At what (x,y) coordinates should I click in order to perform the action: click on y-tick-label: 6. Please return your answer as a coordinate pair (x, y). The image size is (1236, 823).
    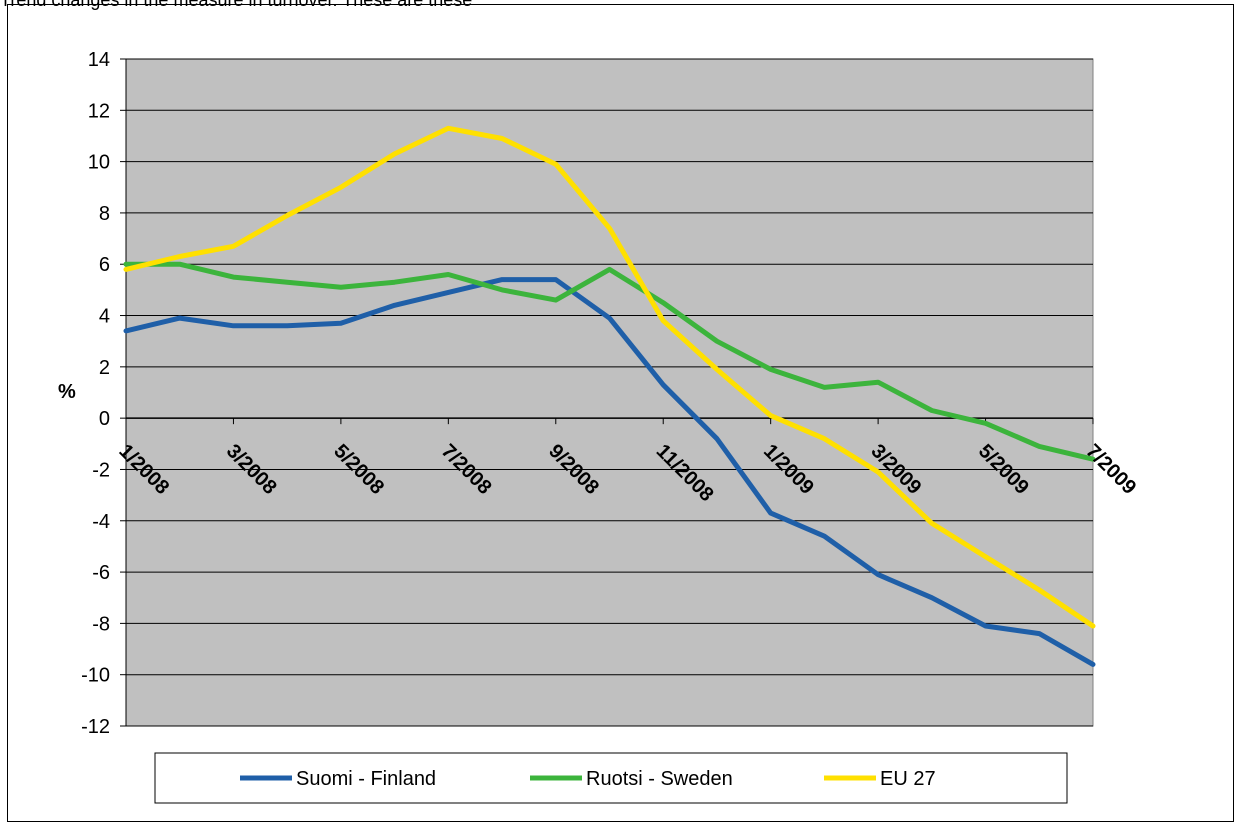
    Looking at the image, I should click on (104, 265).